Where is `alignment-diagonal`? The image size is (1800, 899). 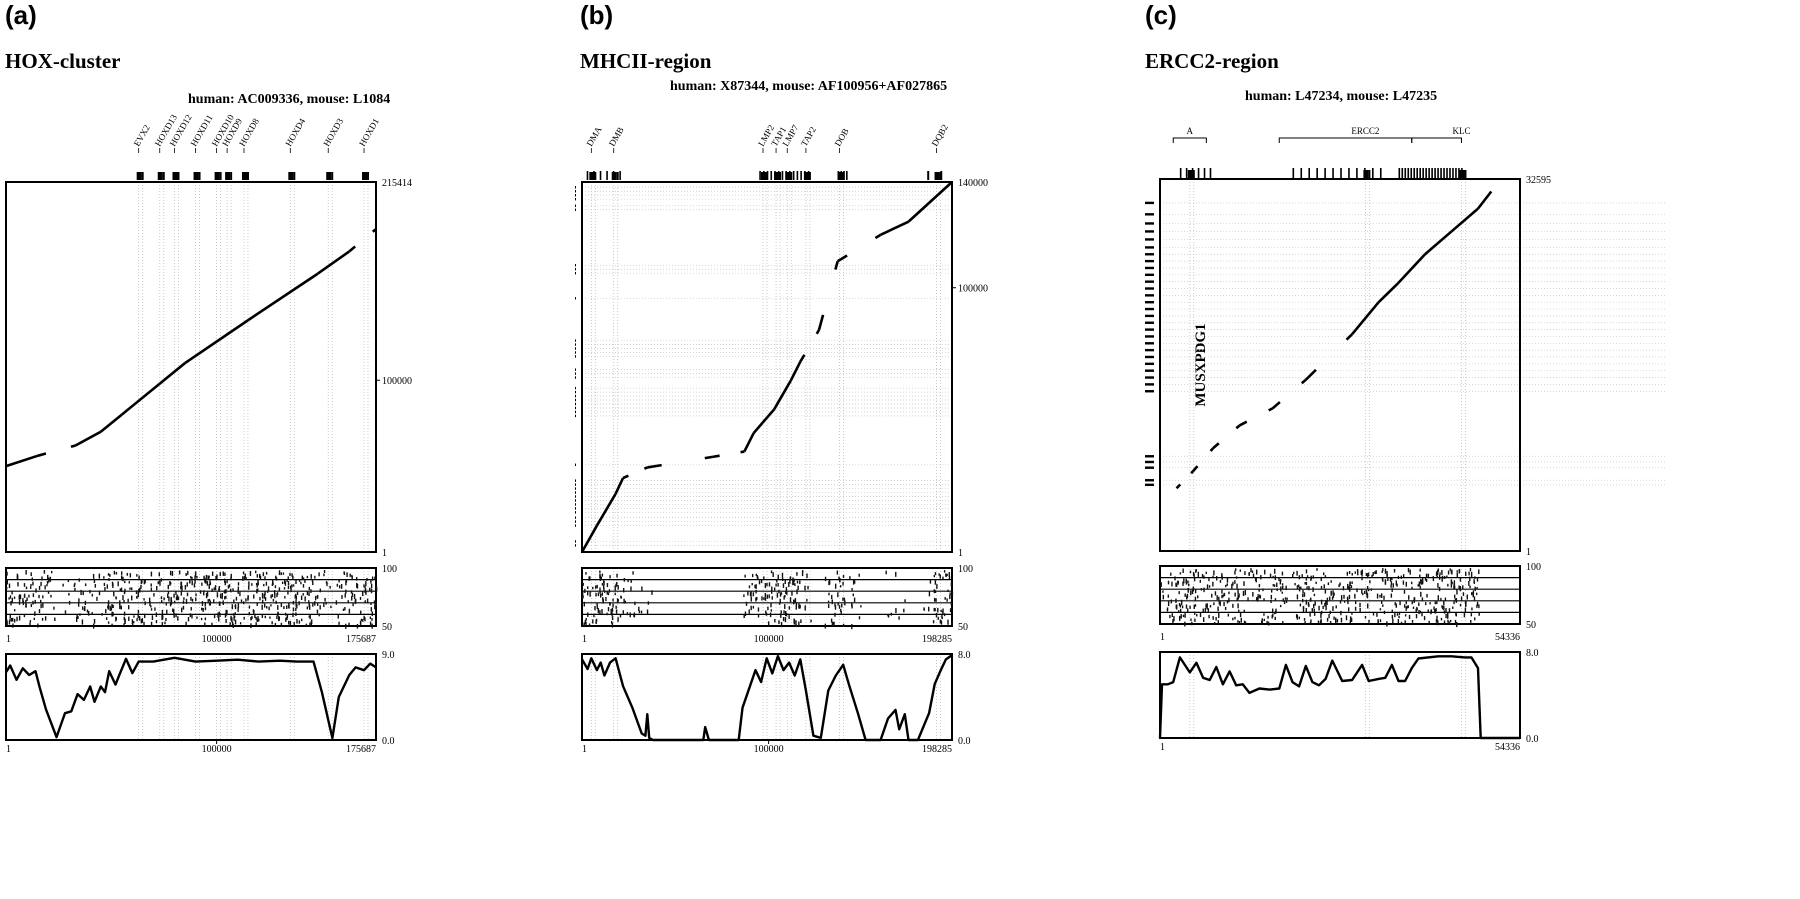
alignment-diagonal is located at coordinates (766, 367).